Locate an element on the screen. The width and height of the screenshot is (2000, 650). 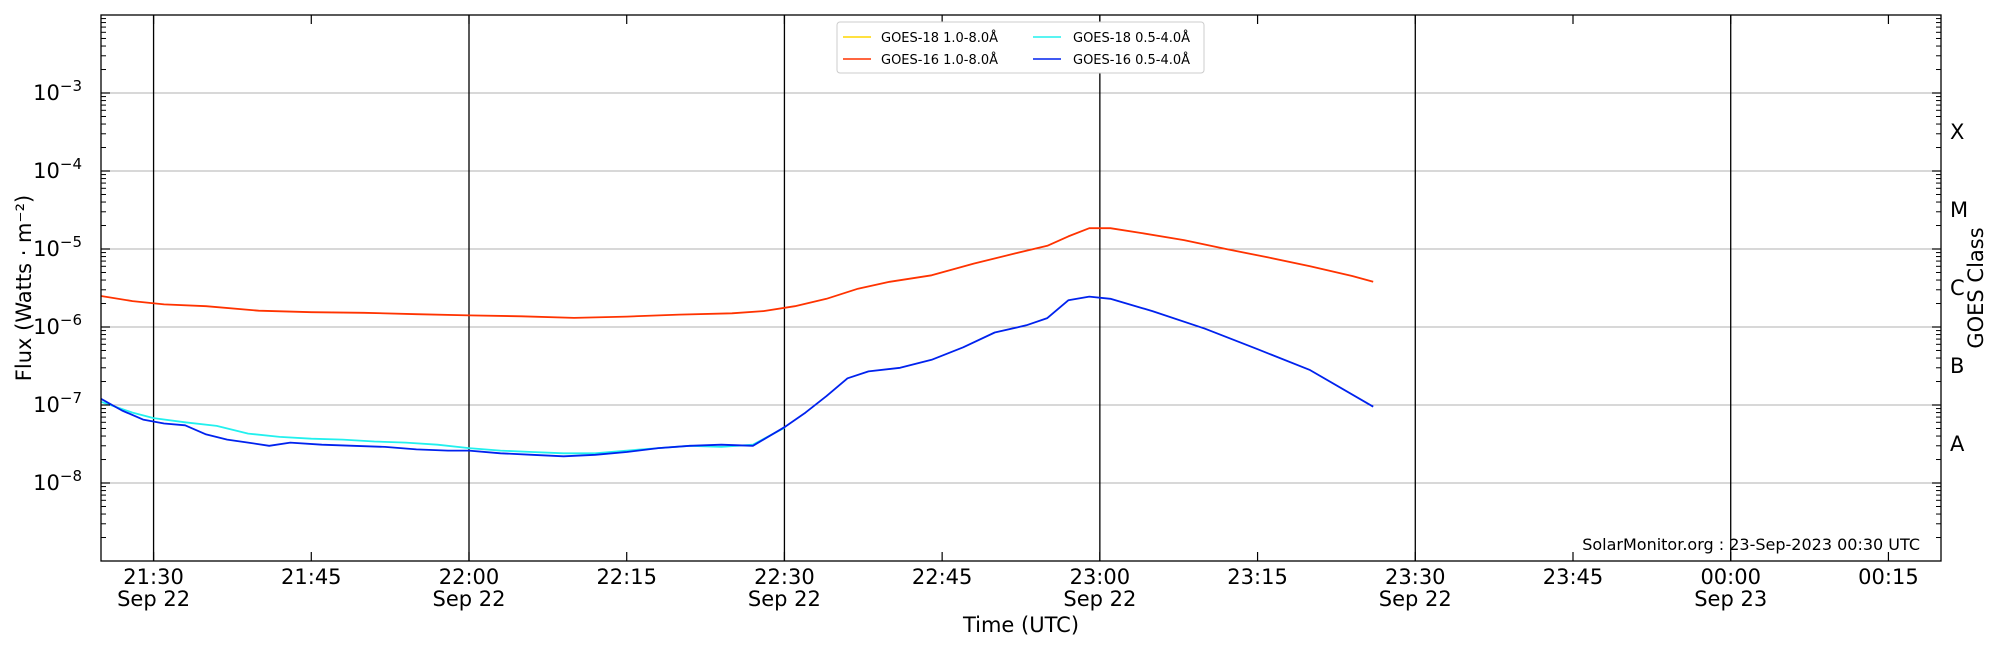
x-tick-label: 23:15 is located at coordinates (1257, 577).